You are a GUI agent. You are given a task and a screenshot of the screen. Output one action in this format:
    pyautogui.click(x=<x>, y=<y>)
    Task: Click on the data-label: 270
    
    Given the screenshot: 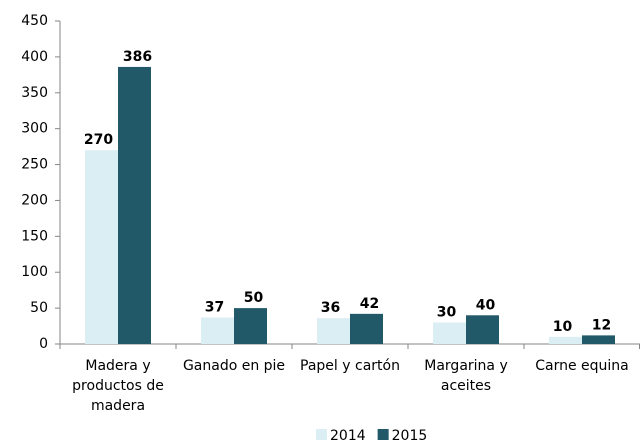 What is the action you would take?
    pyautogui.click(x=98, y=140)
    